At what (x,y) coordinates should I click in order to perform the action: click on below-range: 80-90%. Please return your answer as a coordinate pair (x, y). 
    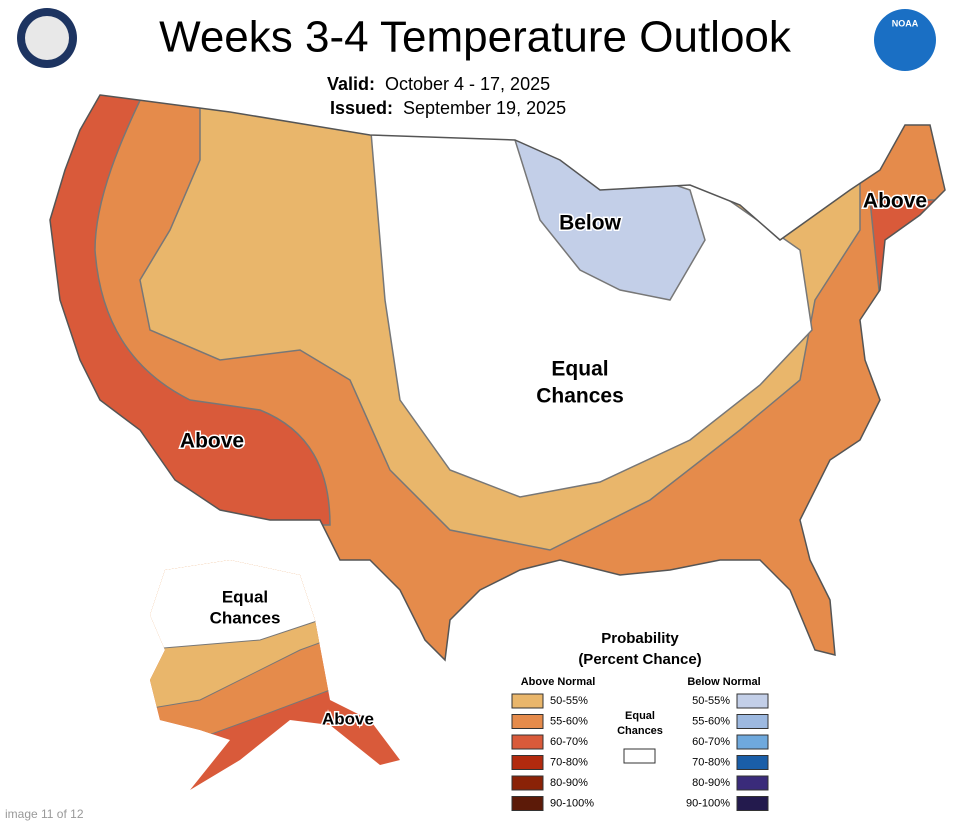
    Looking at the image, I should click on (711, 783).